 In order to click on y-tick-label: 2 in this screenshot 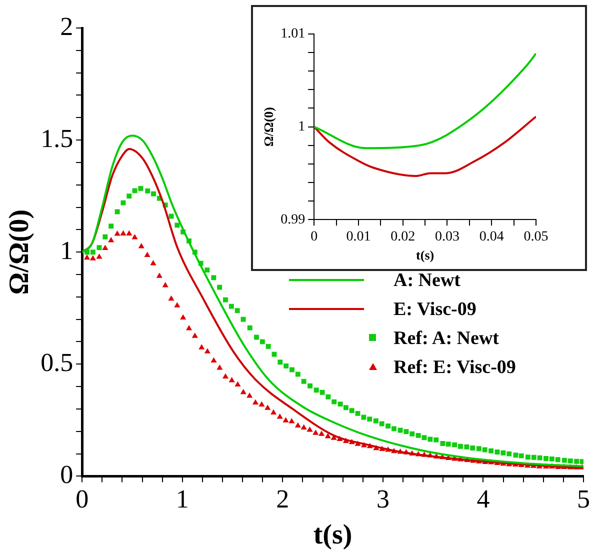, I will do `click(67, 26)`.